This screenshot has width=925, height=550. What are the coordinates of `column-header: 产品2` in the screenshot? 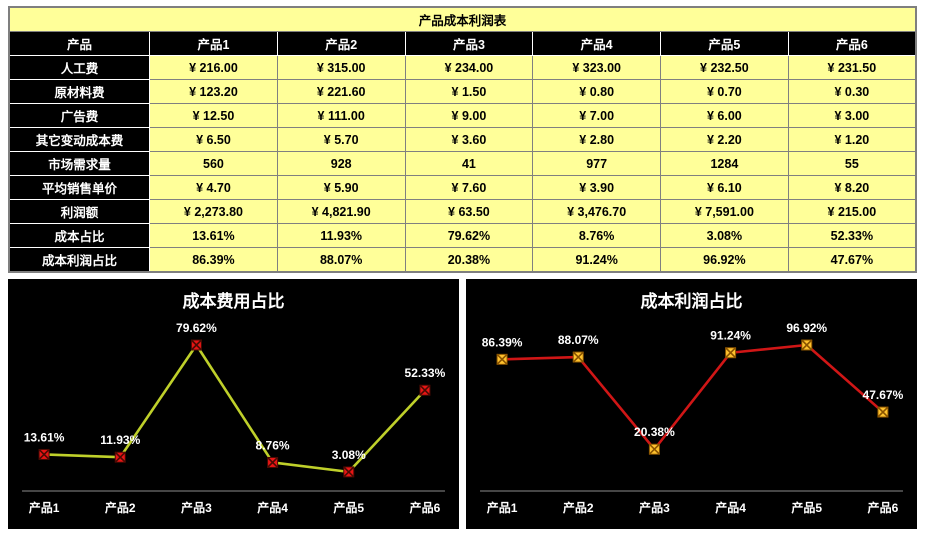 It's located at (341, 43).